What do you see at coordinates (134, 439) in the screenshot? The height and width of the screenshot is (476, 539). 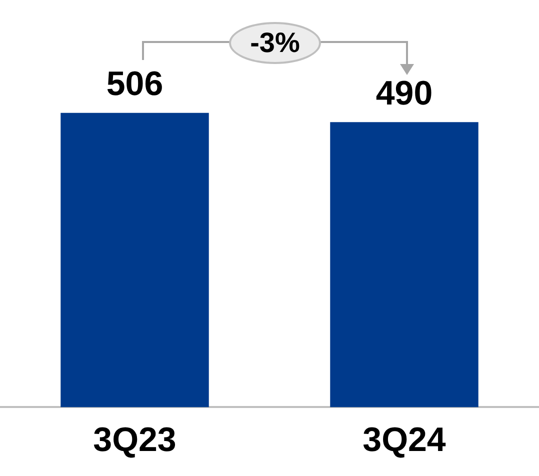 I see `x-tick-label: 3Q23` at bounding box center [134, 439].